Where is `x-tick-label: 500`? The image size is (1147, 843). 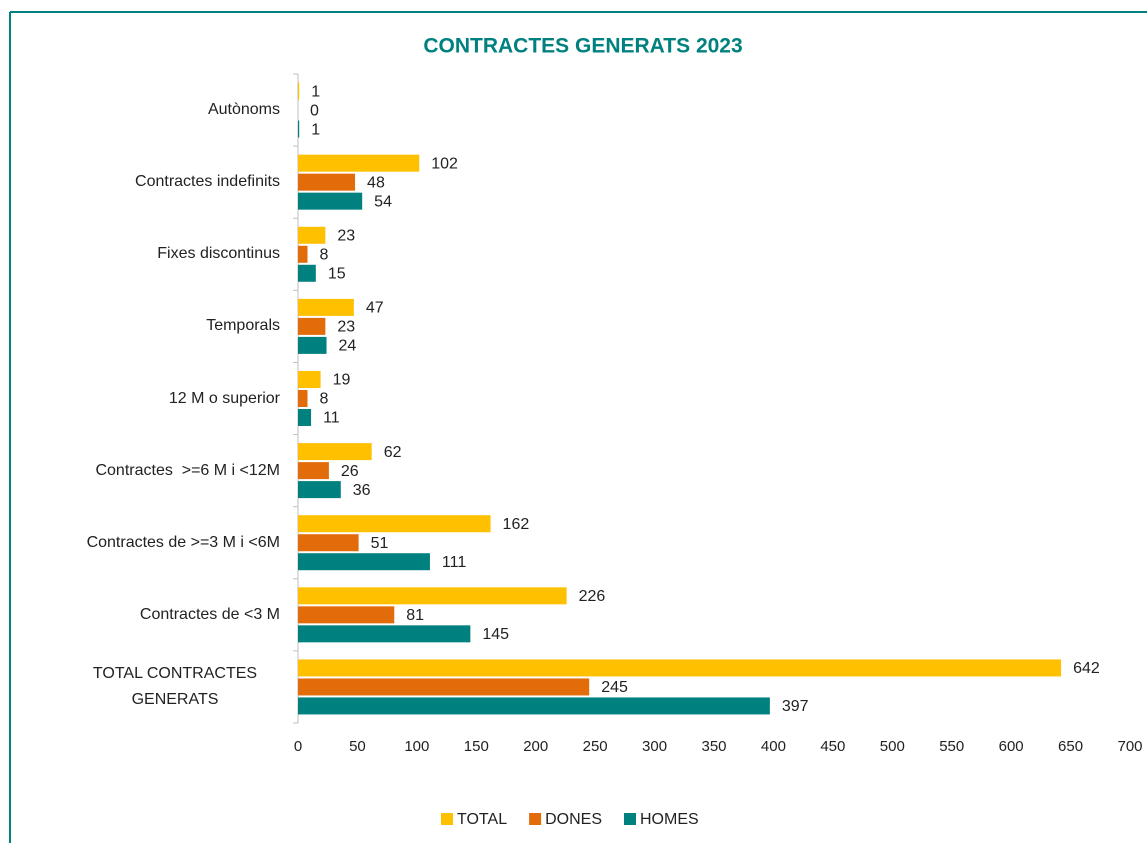
x-tick-label: 500 is located at coordinates (892, 746).